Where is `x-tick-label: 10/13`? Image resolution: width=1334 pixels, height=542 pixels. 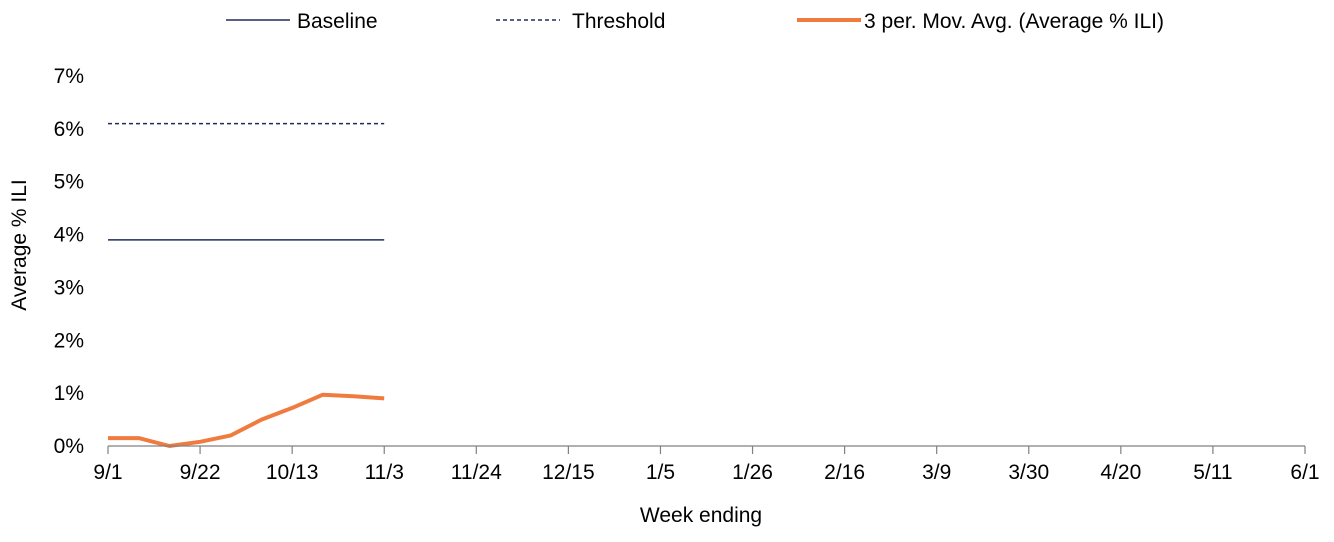 x-tick-label: 10/13 is located at coordinates (292, 472).